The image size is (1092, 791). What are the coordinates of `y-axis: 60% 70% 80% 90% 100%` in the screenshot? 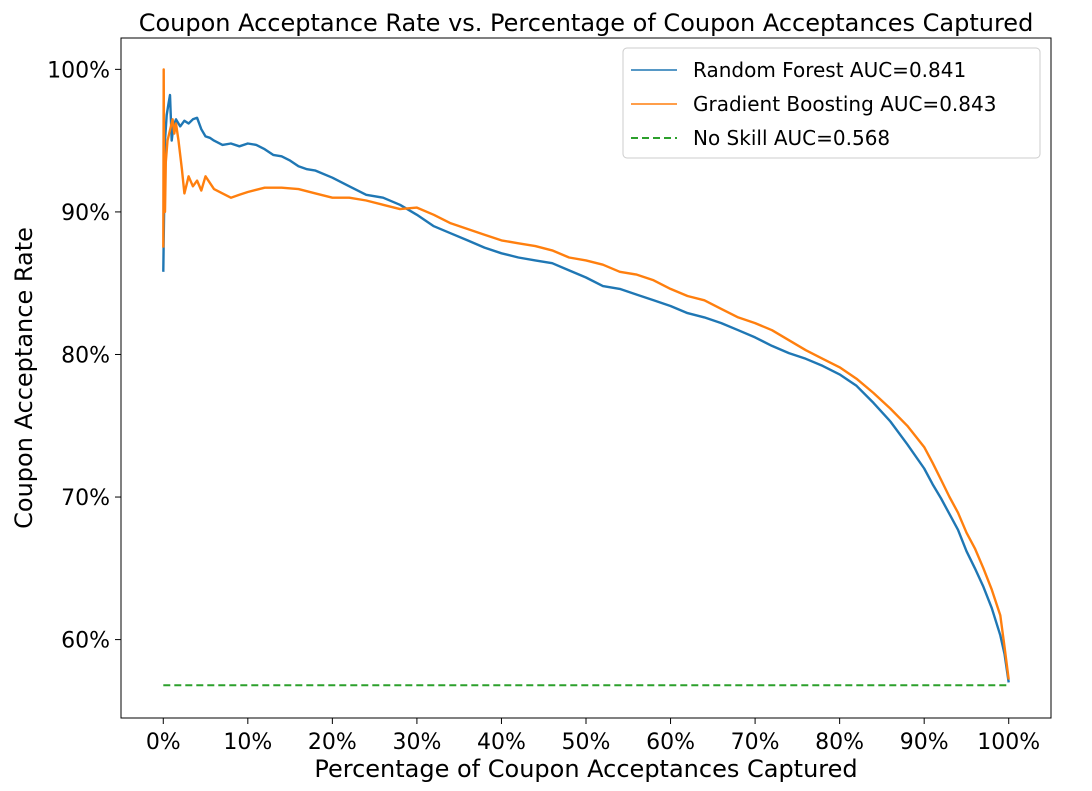 It's located at (84, 356).